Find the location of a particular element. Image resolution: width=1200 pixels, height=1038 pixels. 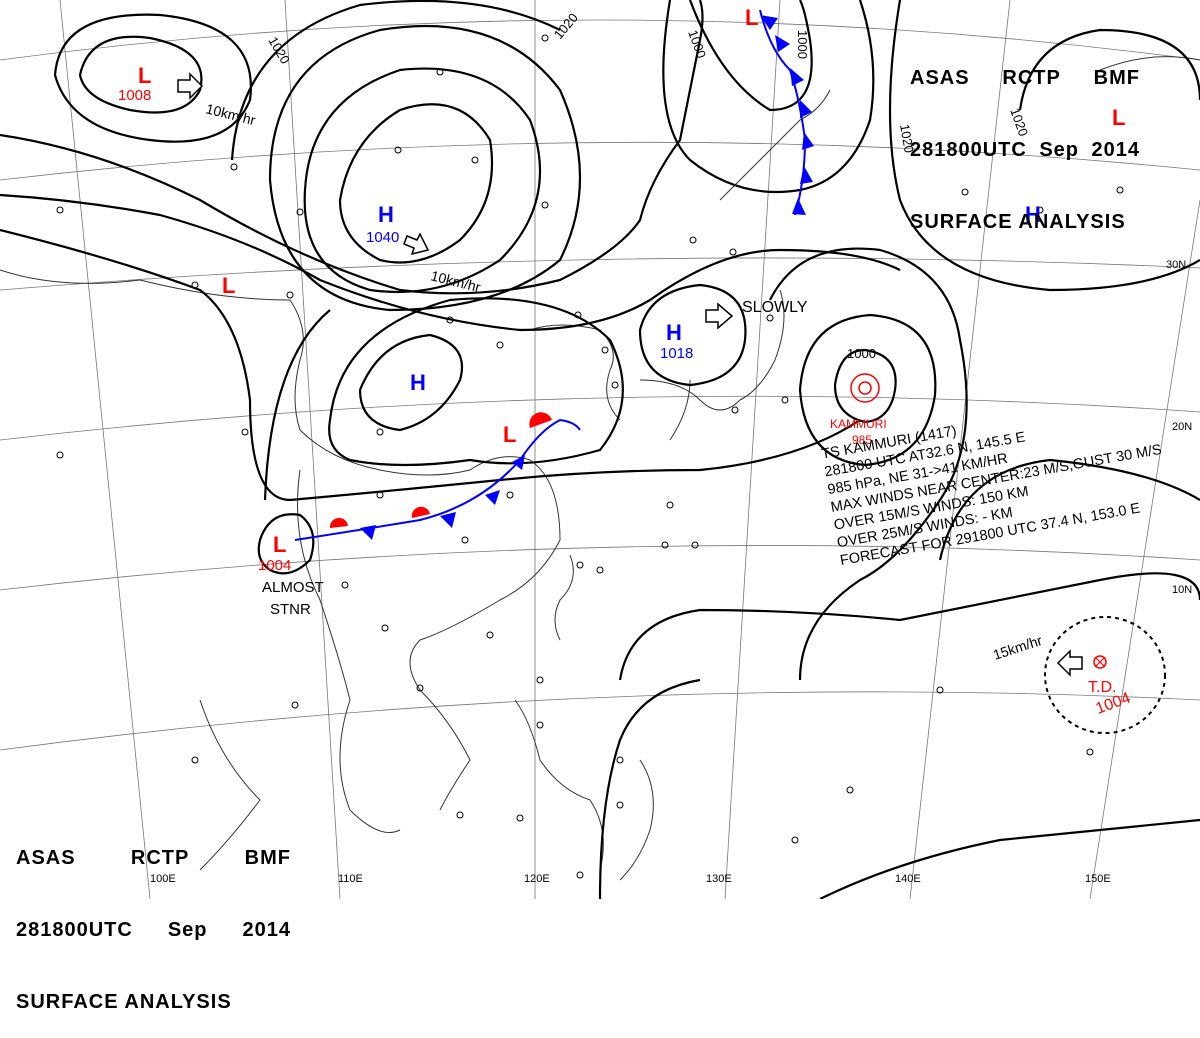

motion-speed: ALMOST is located at coordinates (293, 587).